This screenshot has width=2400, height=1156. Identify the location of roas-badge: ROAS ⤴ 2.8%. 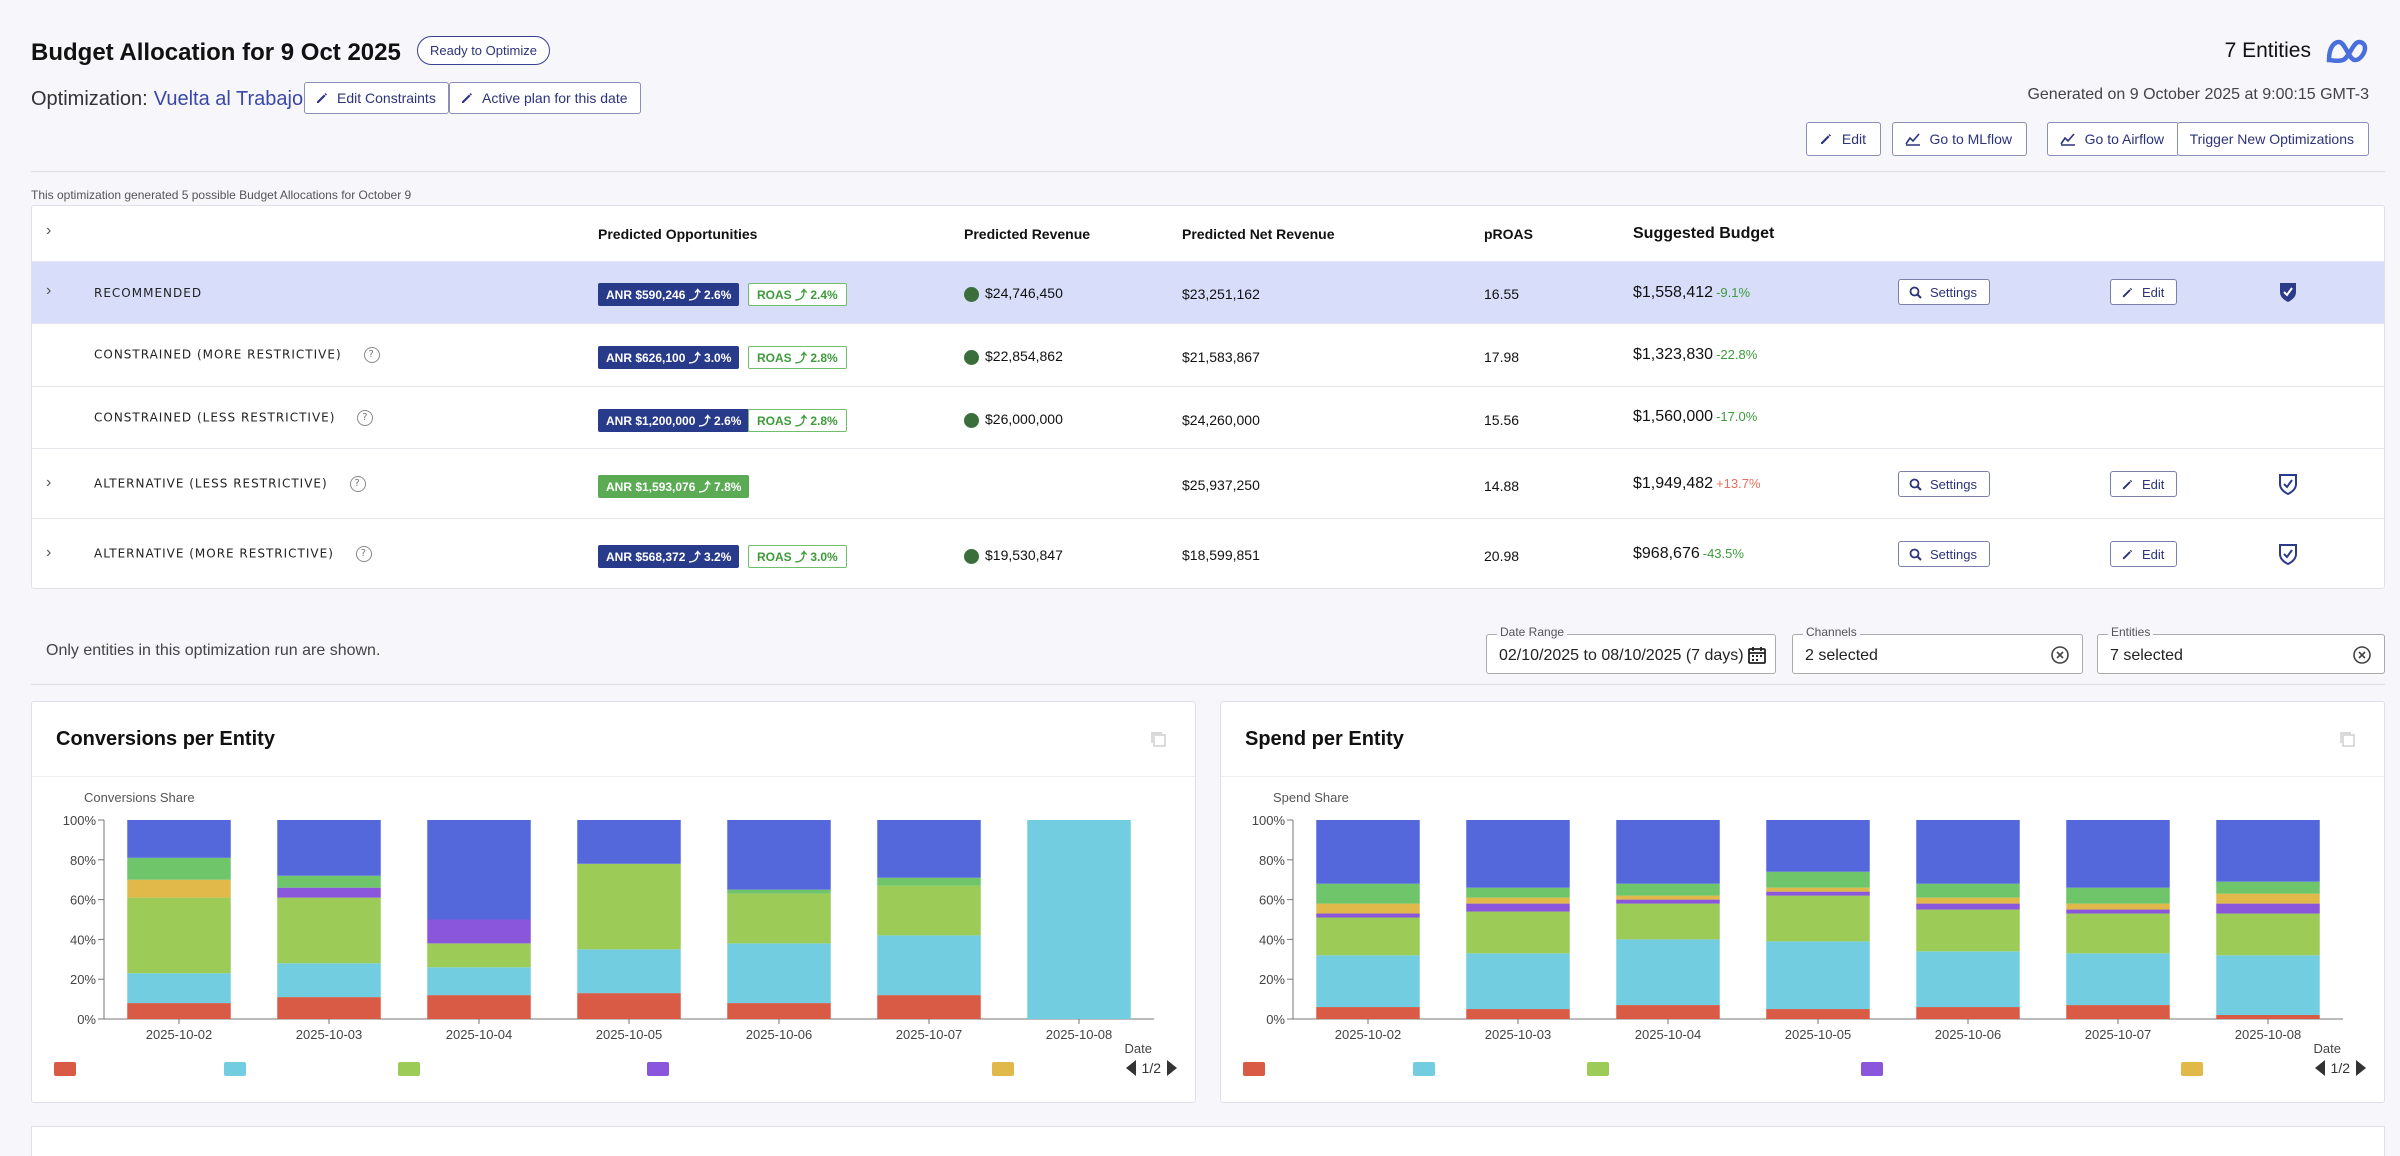
(797, 357).